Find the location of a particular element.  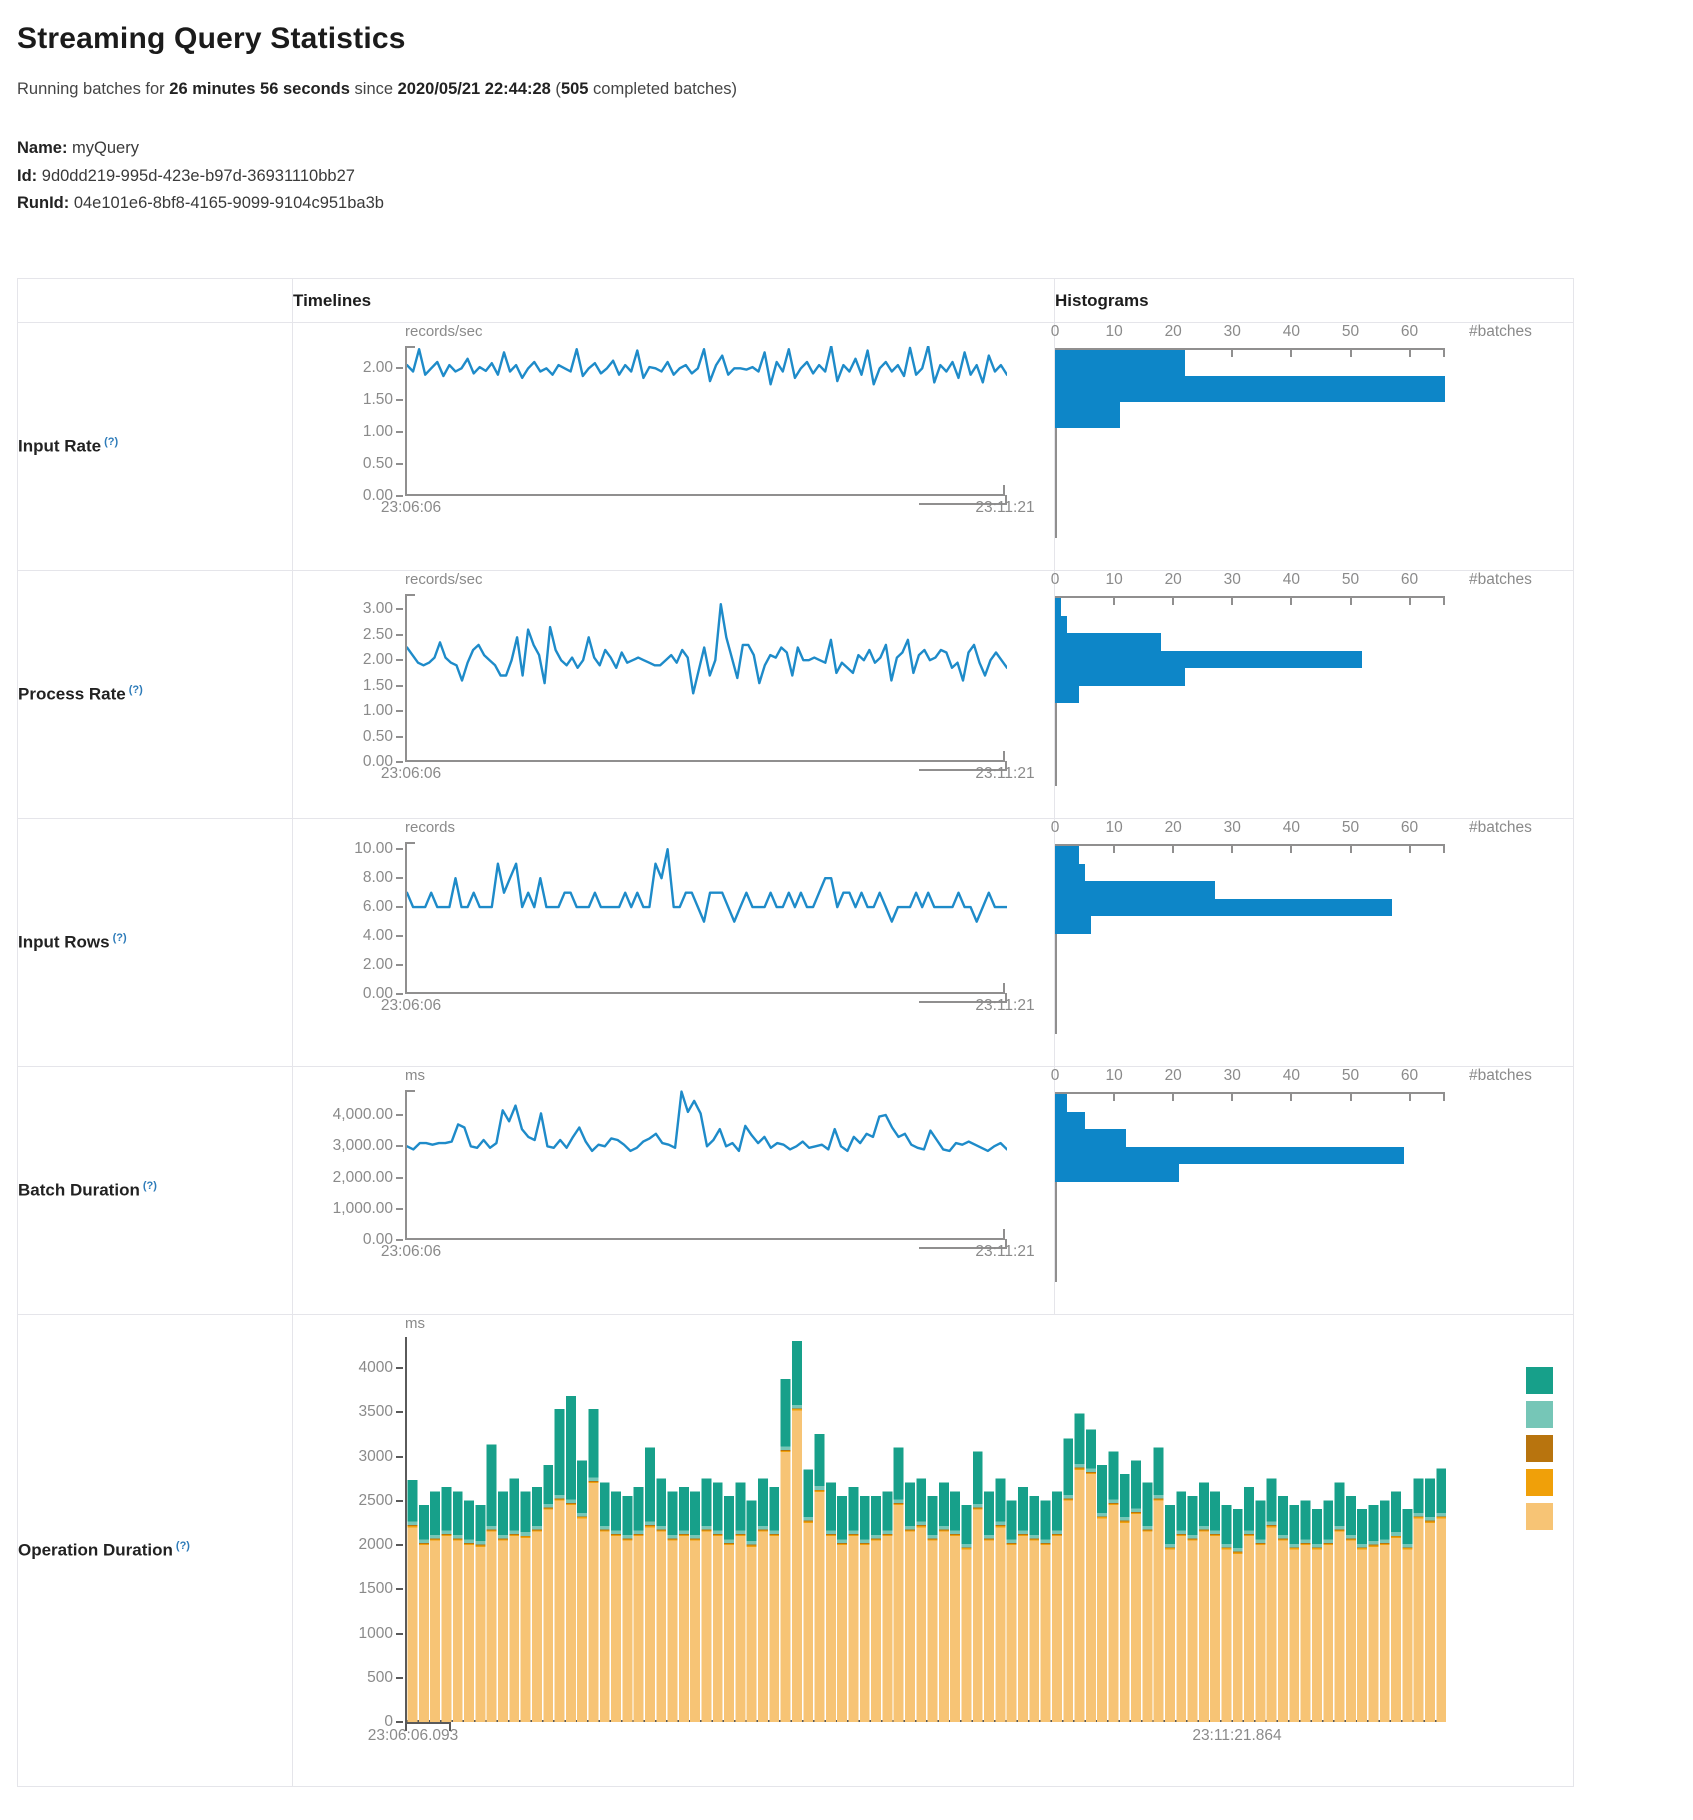

query-runid-value: 04e101e6-8bf8-4165-9099-9104c951ba3b is located at coordinates (228, 203).